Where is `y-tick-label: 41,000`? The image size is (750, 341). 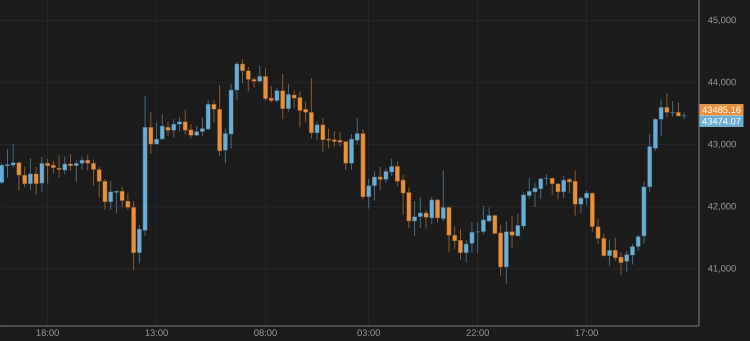
y-tick-label: 41,000 is located at coordinates (722, 269).